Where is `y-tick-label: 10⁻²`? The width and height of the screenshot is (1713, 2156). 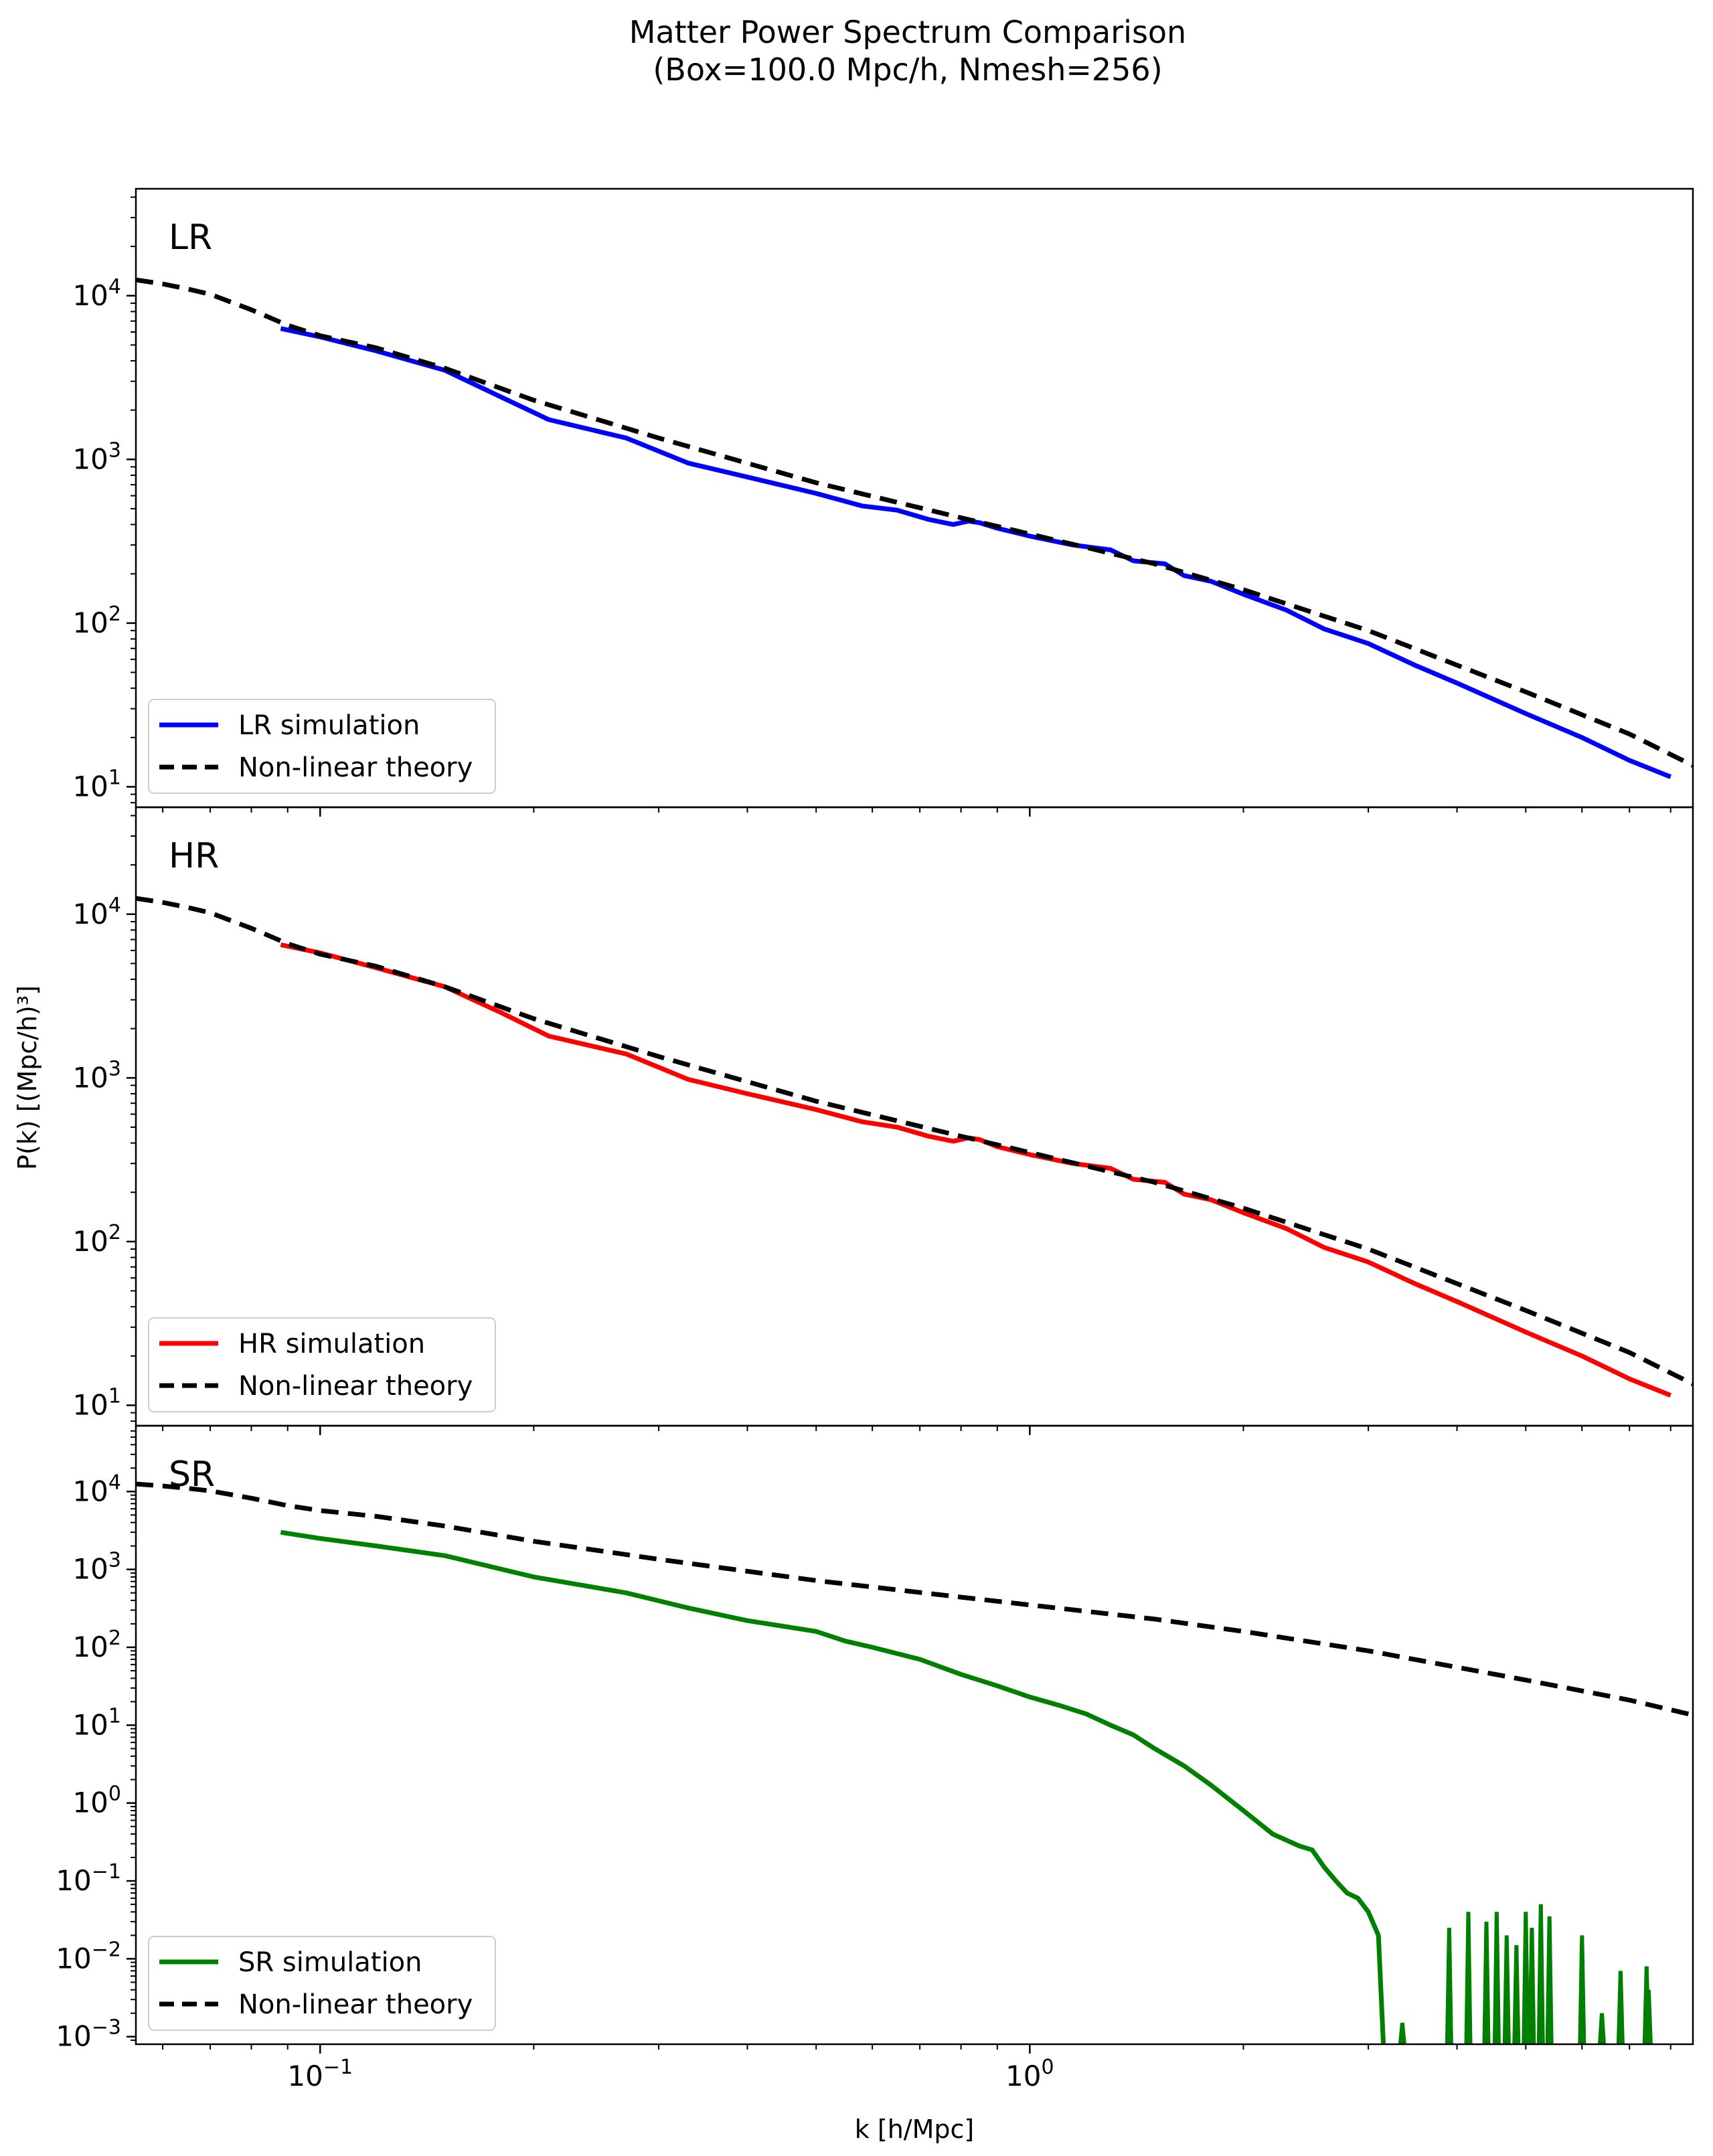
y-tick-label: 10⁻² is located at coordinates (88, 1956).